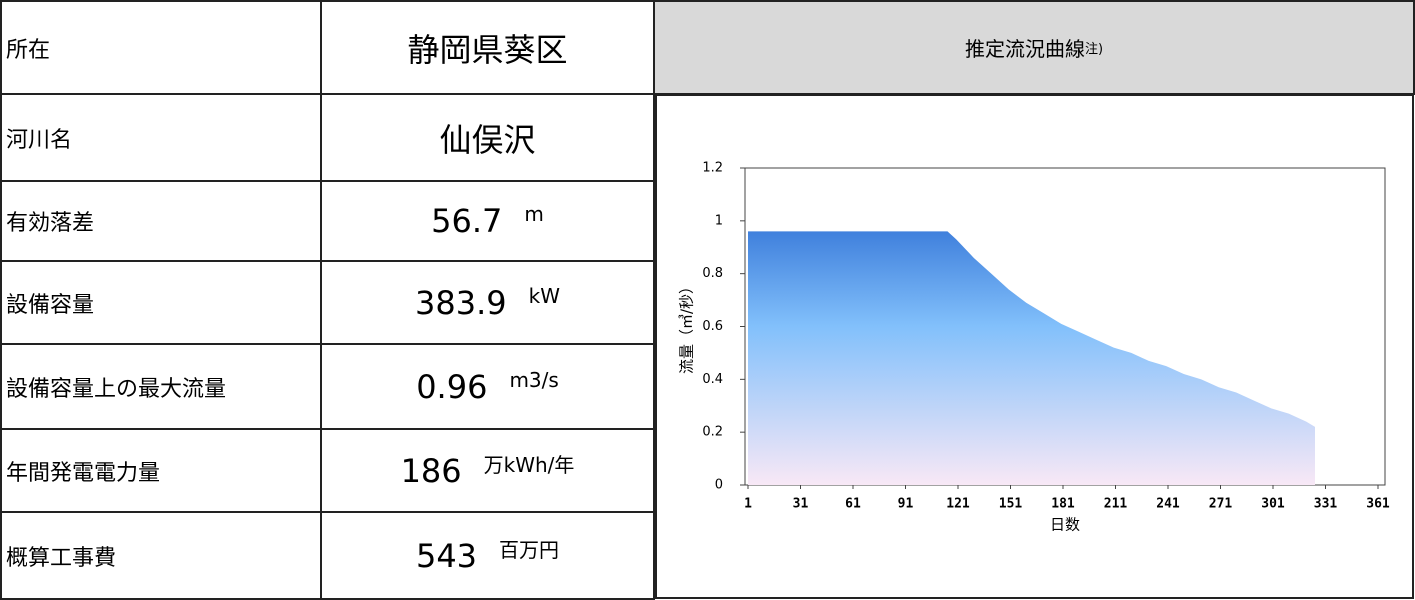 Image resolution: width=1415 pixels, height=600 pixels. What do you see at coordinates (1168, 504) in the screenshot?
I see `x-tick-label: 241` at bounding box center [1168, 504].